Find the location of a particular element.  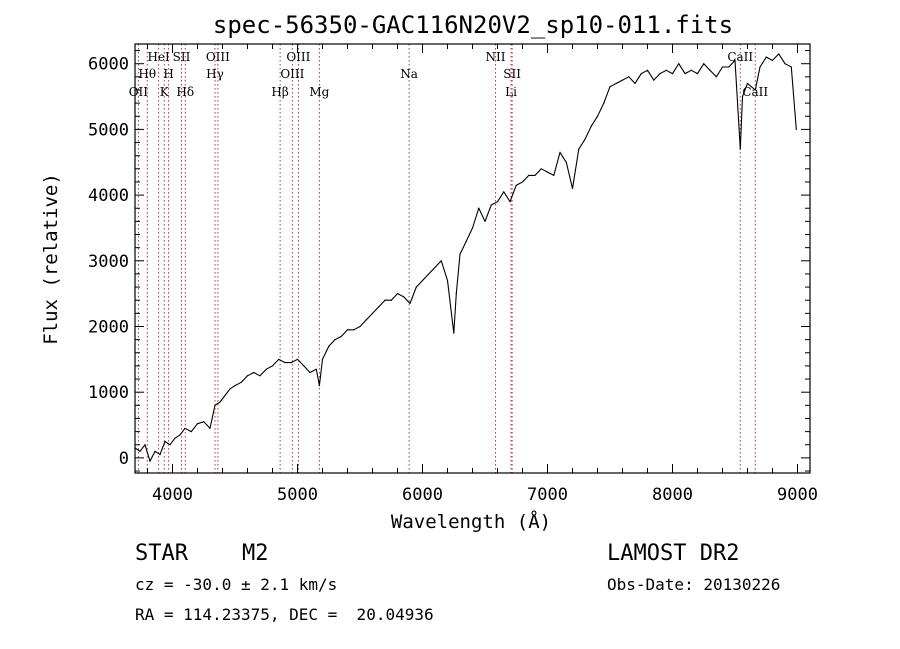

y-tick-label: 5000 is located at coordinates (108, 130).